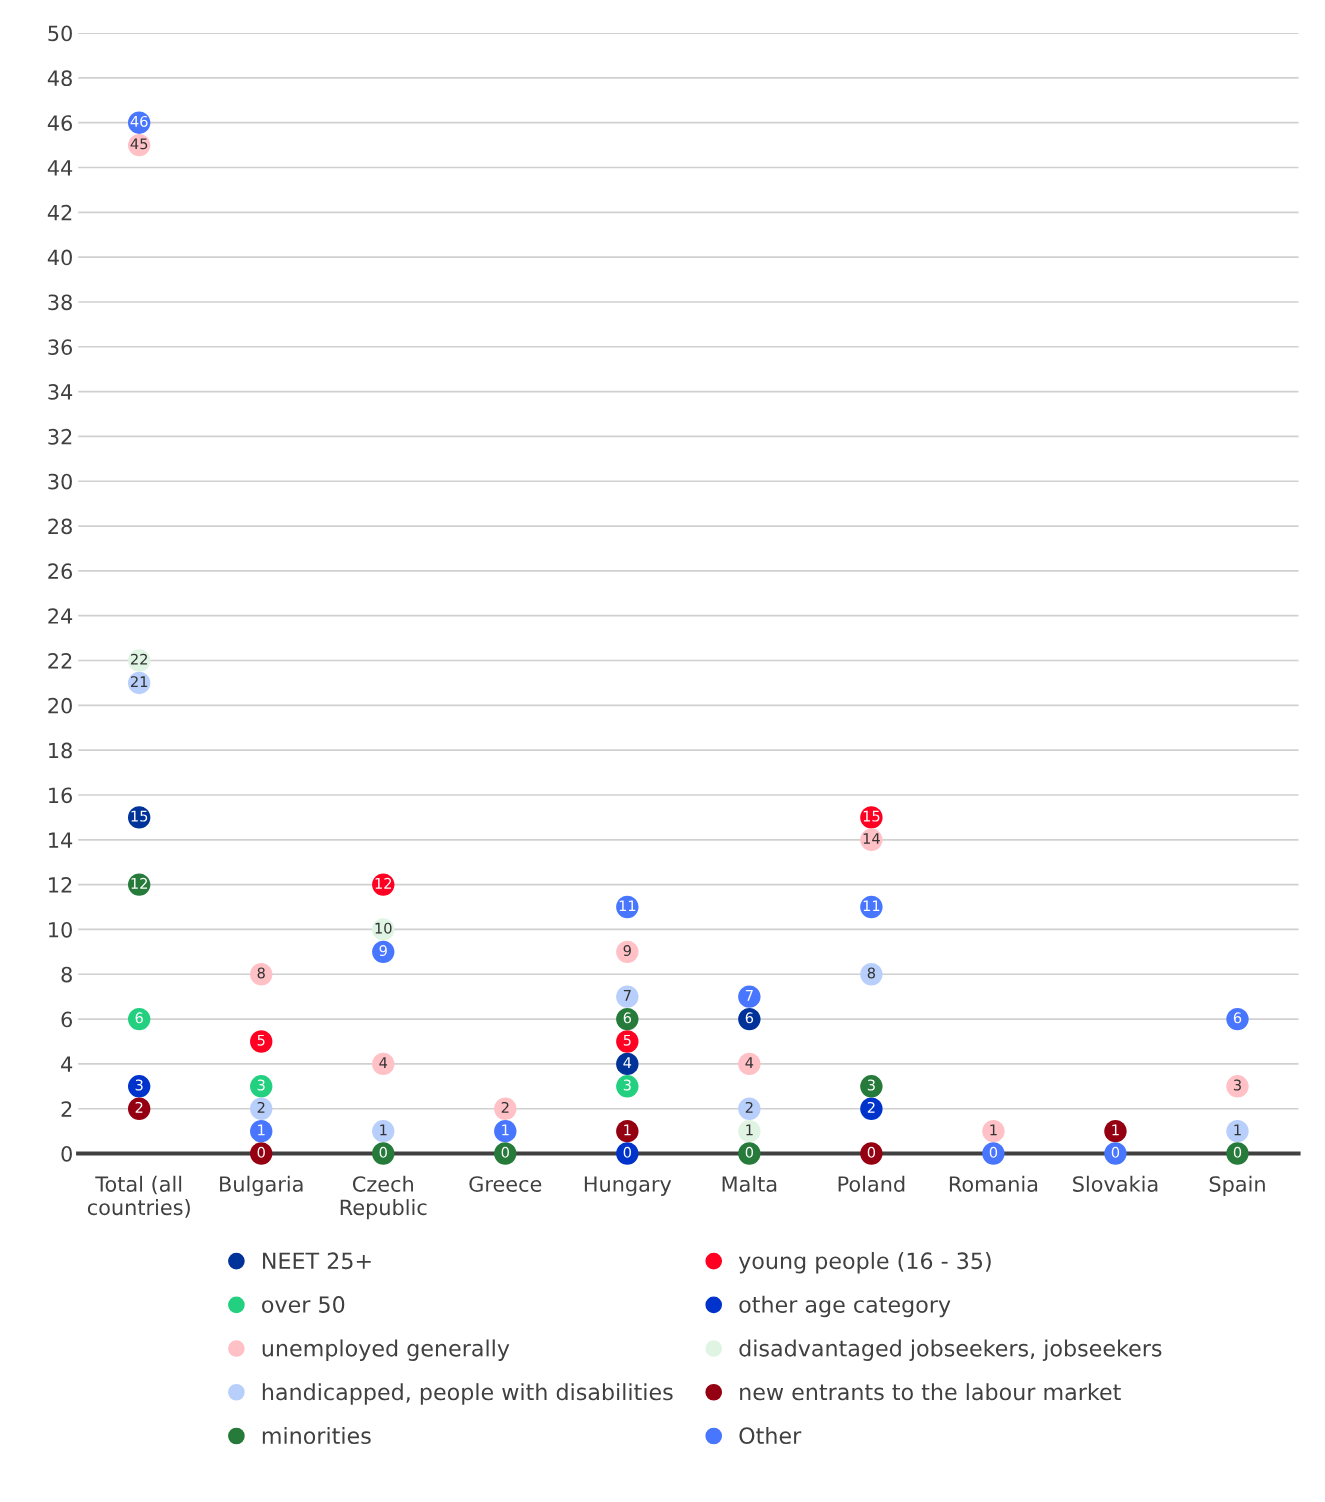  What do you see at coordinates (60, 885) in the screenshot?
I see `y-tick-label: 12` at bounding box center [60, 885].